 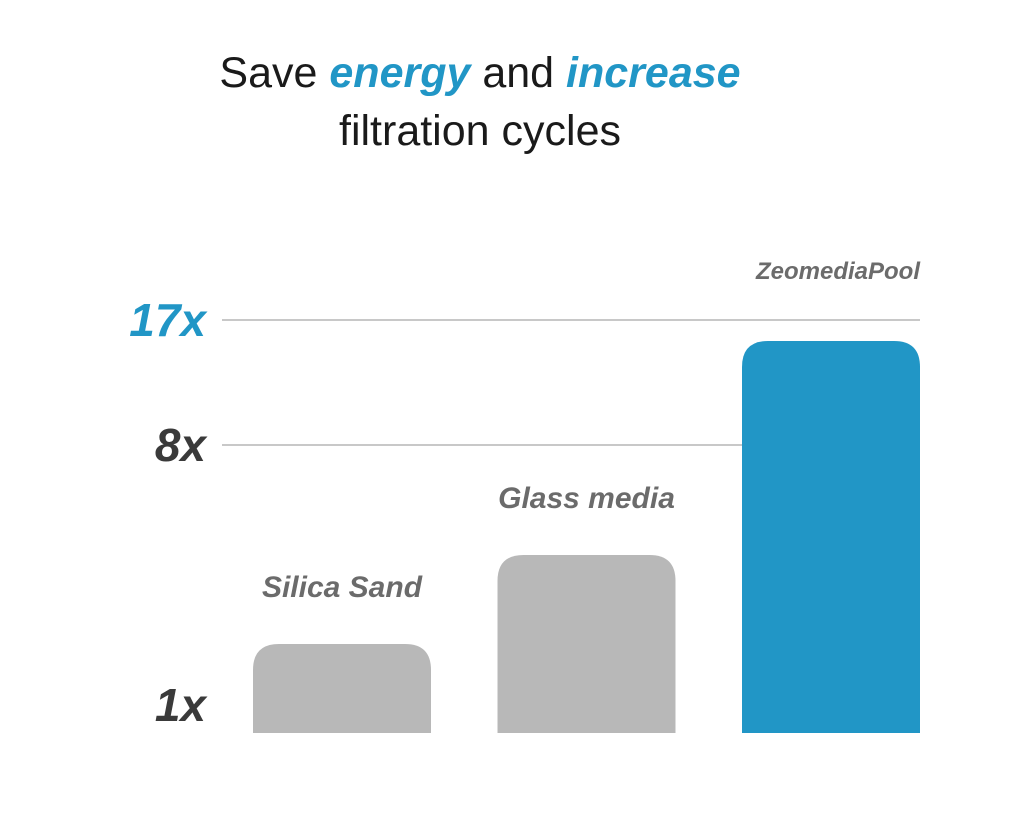 What do you see at coordinates (831, 537) in the screenshot?
I see `bar-zeomediapool` at bounding box center [831, 537].